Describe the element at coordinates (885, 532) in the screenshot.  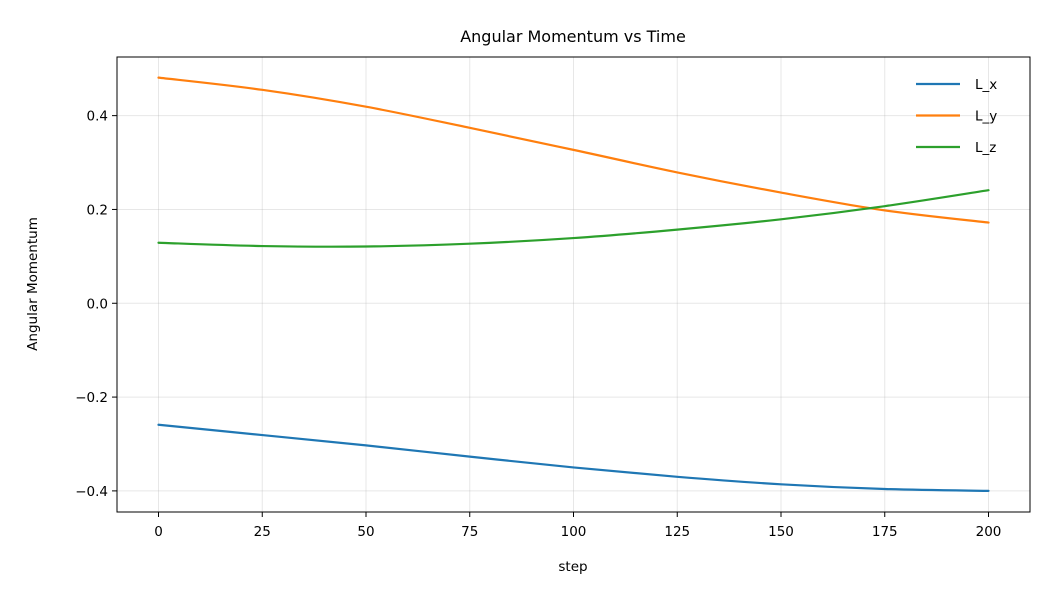
I see `x-tick-label: 175` at that location.